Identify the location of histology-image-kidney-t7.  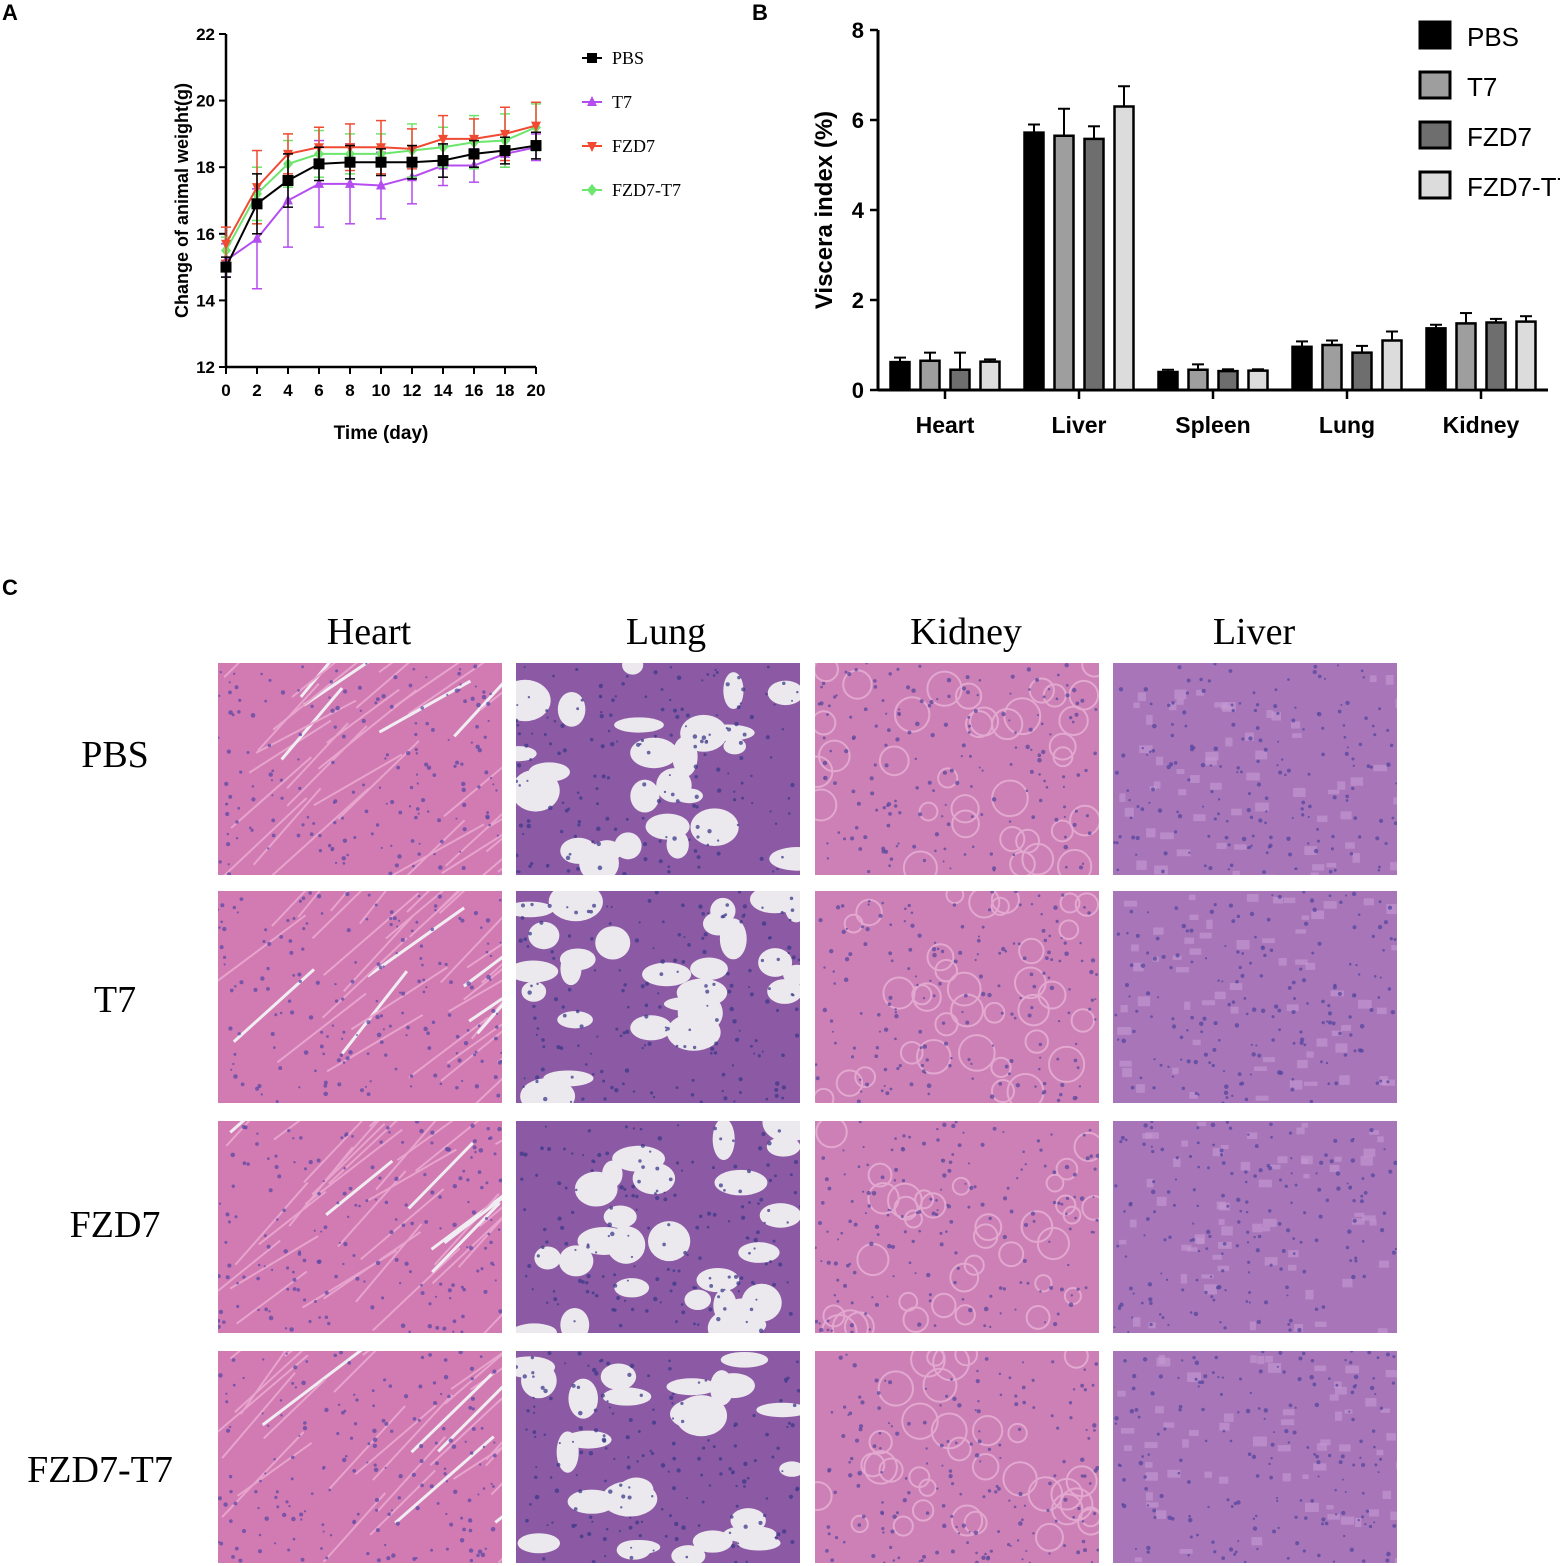
(957, 997).